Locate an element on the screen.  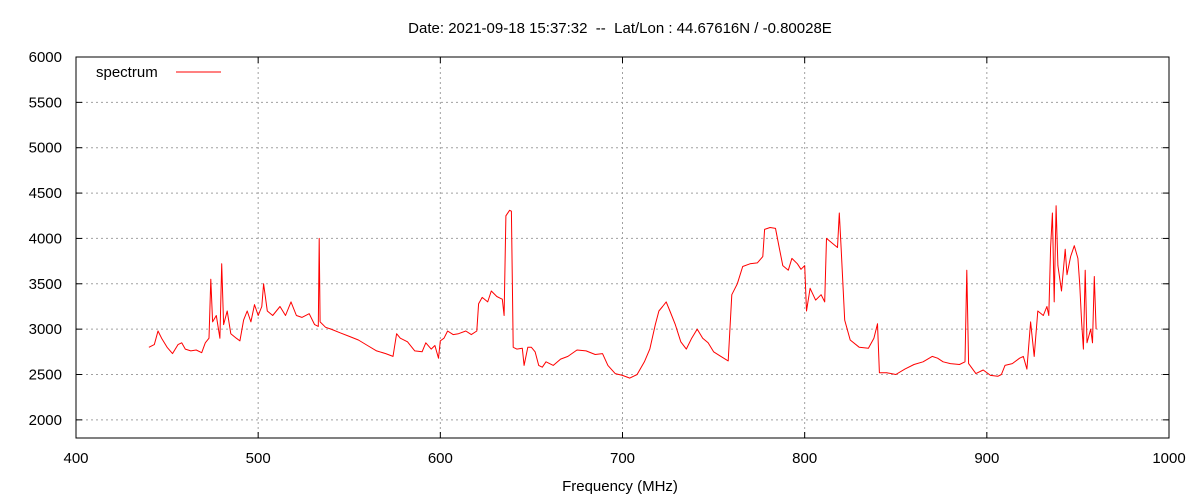
legend: spectrum is located at coordinates (158, 72).